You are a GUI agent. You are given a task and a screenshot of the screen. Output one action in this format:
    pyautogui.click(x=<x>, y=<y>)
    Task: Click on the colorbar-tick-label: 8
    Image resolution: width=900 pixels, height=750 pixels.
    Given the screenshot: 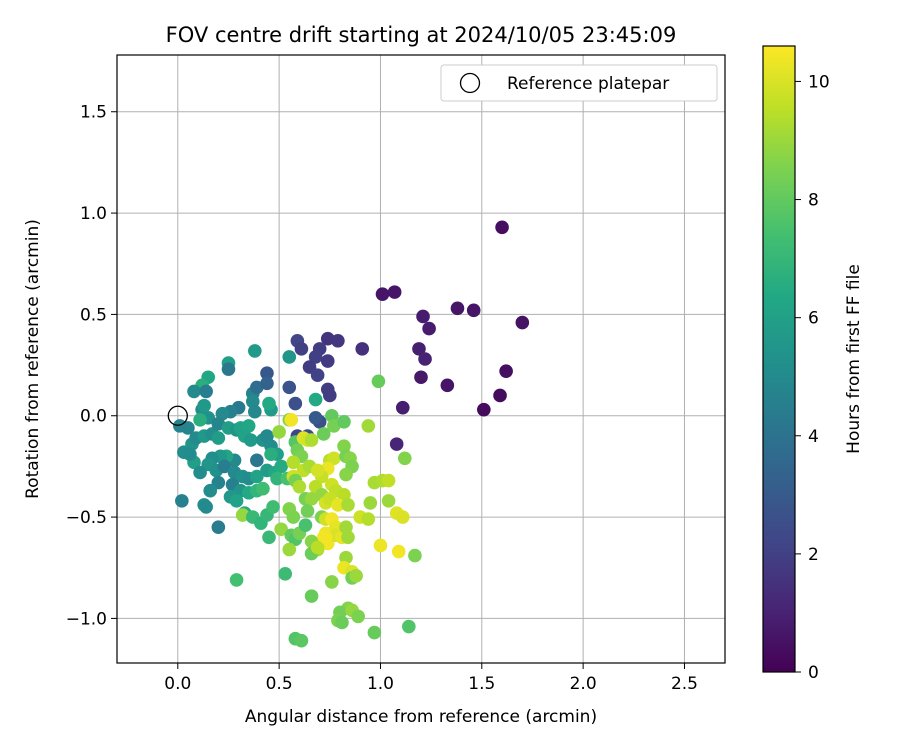 What is the action you would take?
    pyautogui.click(x=813, y=201)
    